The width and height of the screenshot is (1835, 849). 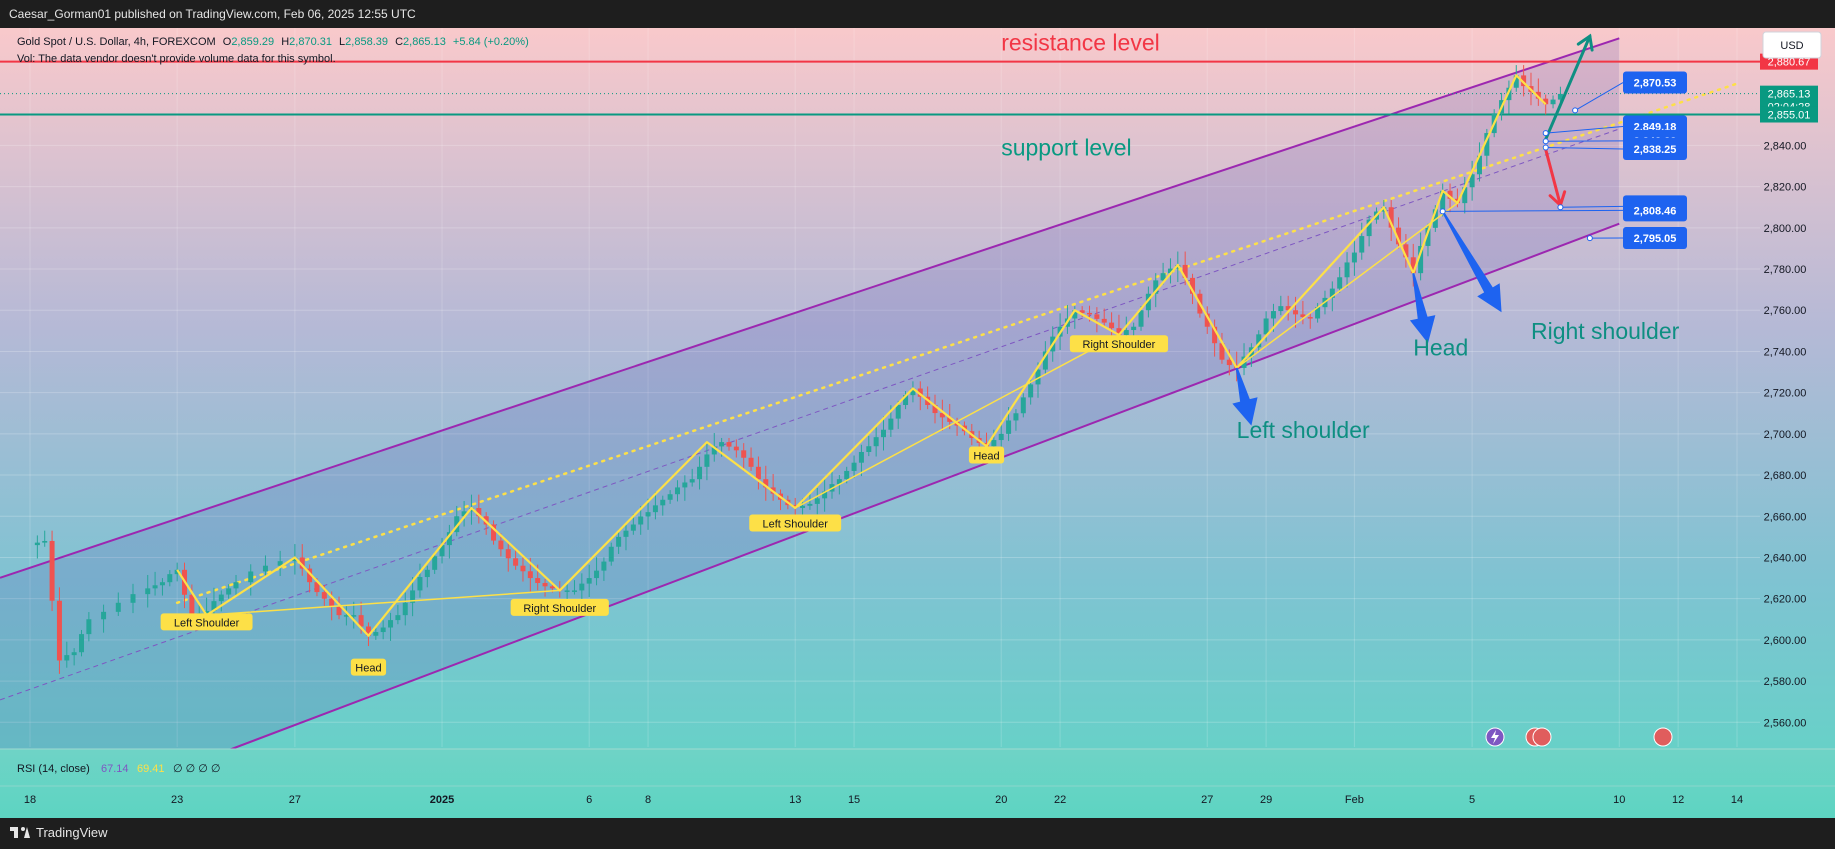 What do you see at coordinates (883, 800) in the screenshot?
I see `time-axis: 18 23 27 2025 6 8 13 15 20 22 27 29 Feb 5 10 12 14` at bounding box center [883, 800].